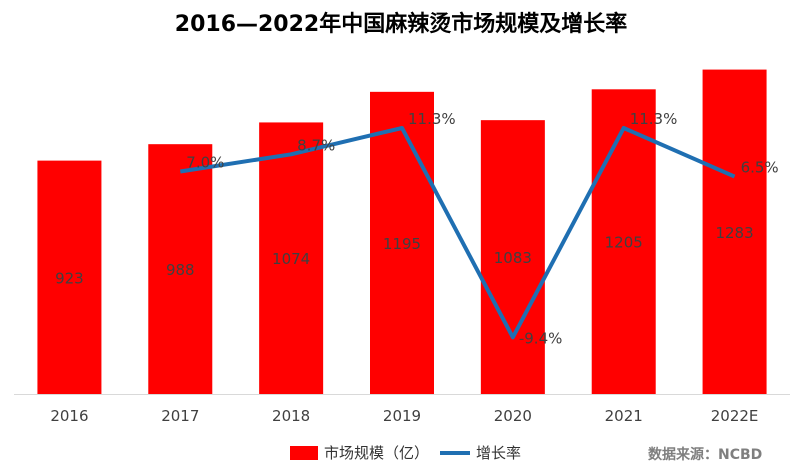  I want to click on bar-2018, so click(291, 258).